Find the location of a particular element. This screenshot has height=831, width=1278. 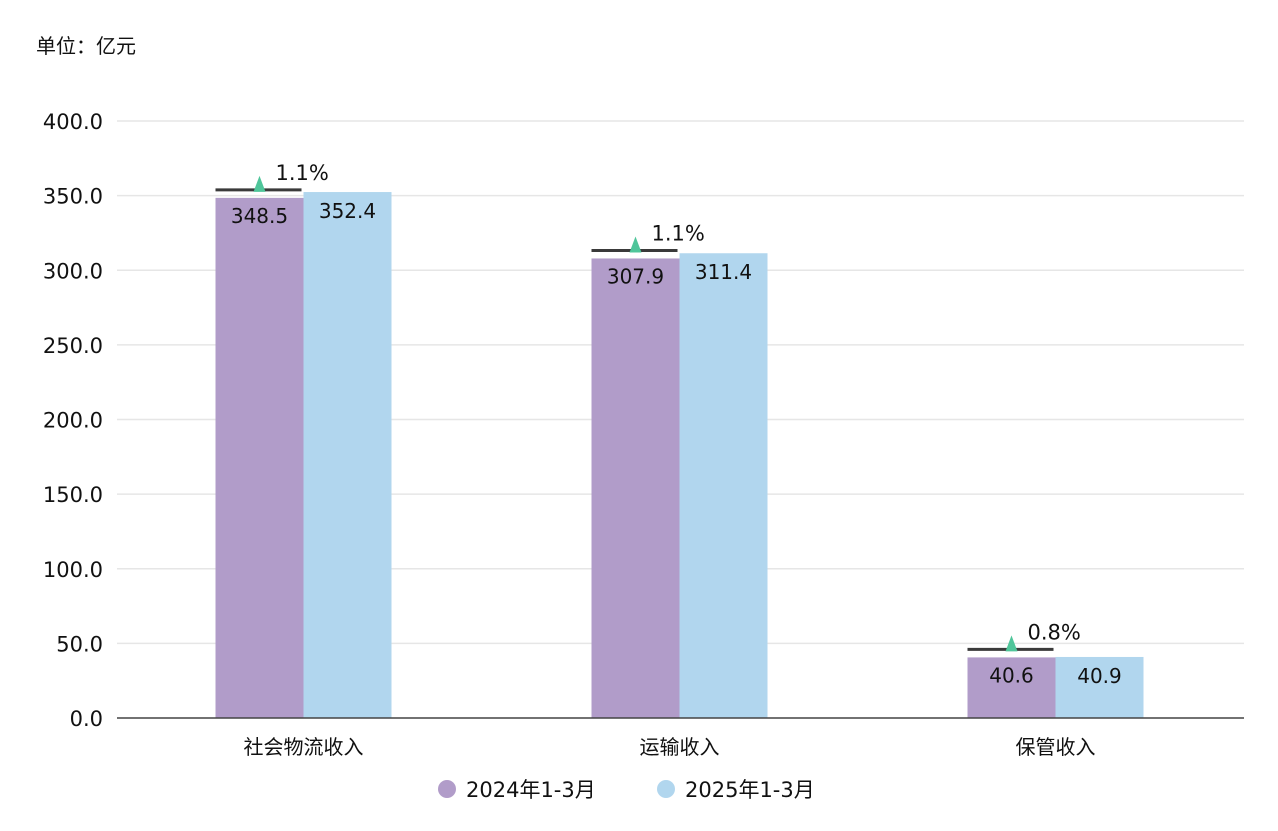

value-label-2025: 40.9 is located at coordinates (1099, 676).